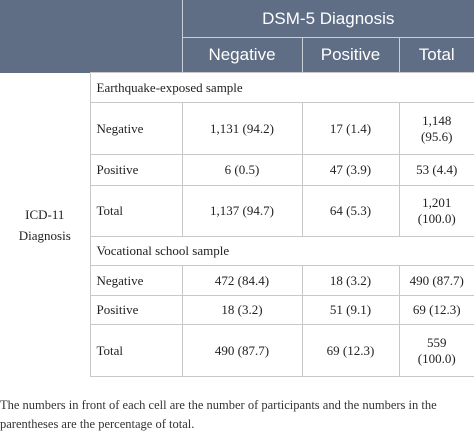  Describe the element at coordinates (327, 19) in the screenshot. I see `dsm5-diagnosis-header: DSM-5 Diagnosis` at that location.